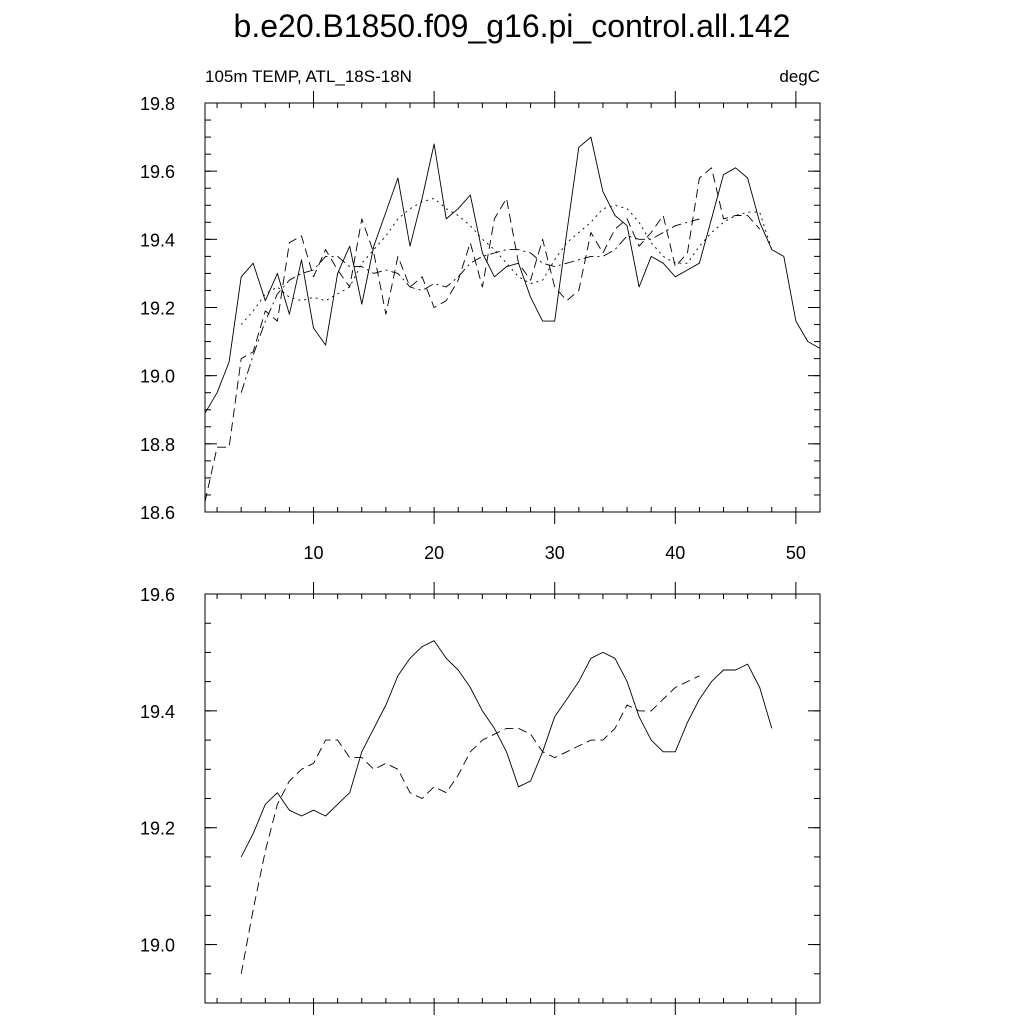 The image size is (1024, 1024). I want to click on top-xtick-label: 30, so click(555, 553).